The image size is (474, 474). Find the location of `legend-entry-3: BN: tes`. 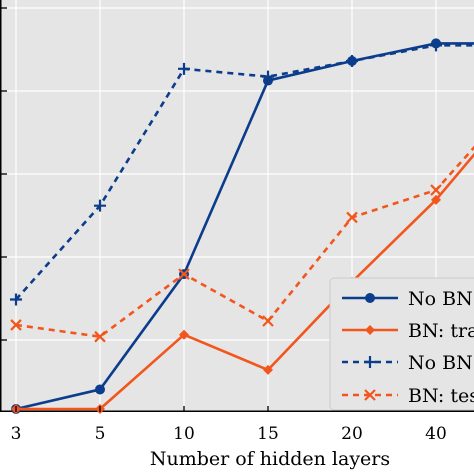

legend-entry-3: BN: tes is located at coordinates (408, 396).